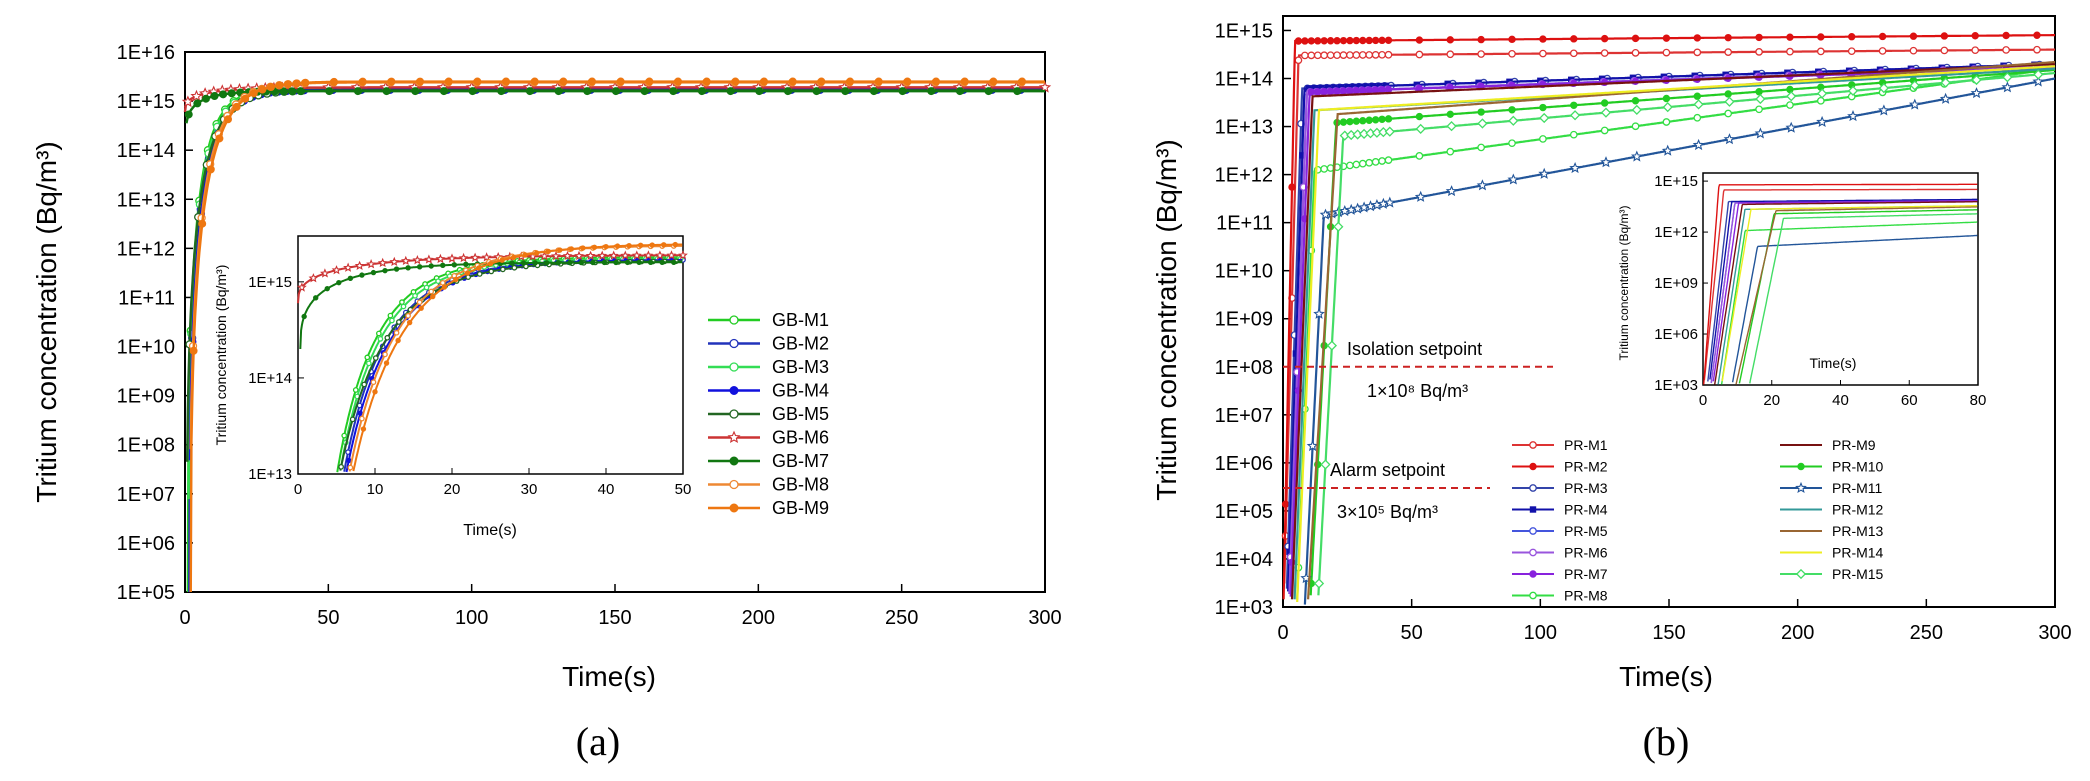 The width and height of the screenshot is (2090, 781). Describe the element at coordinates (800, 438) in the screenshot. I see `legend-label: GB-M6` at that location.